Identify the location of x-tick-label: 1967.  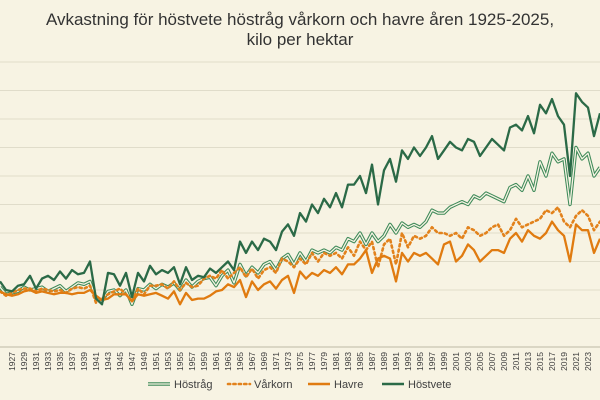
(252, 361).